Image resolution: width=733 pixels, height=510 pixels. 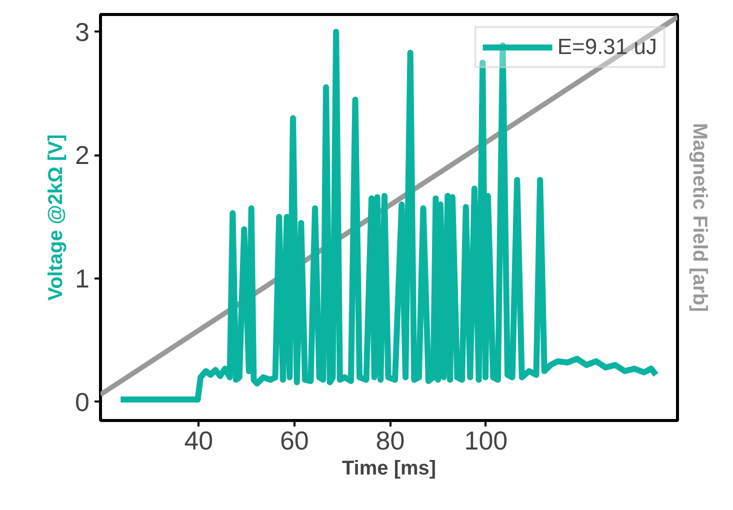 What do you see at coordinates (82, 401) in the screenshot?
I see `y-tick-label: 0` at bounding box center [82, 401].